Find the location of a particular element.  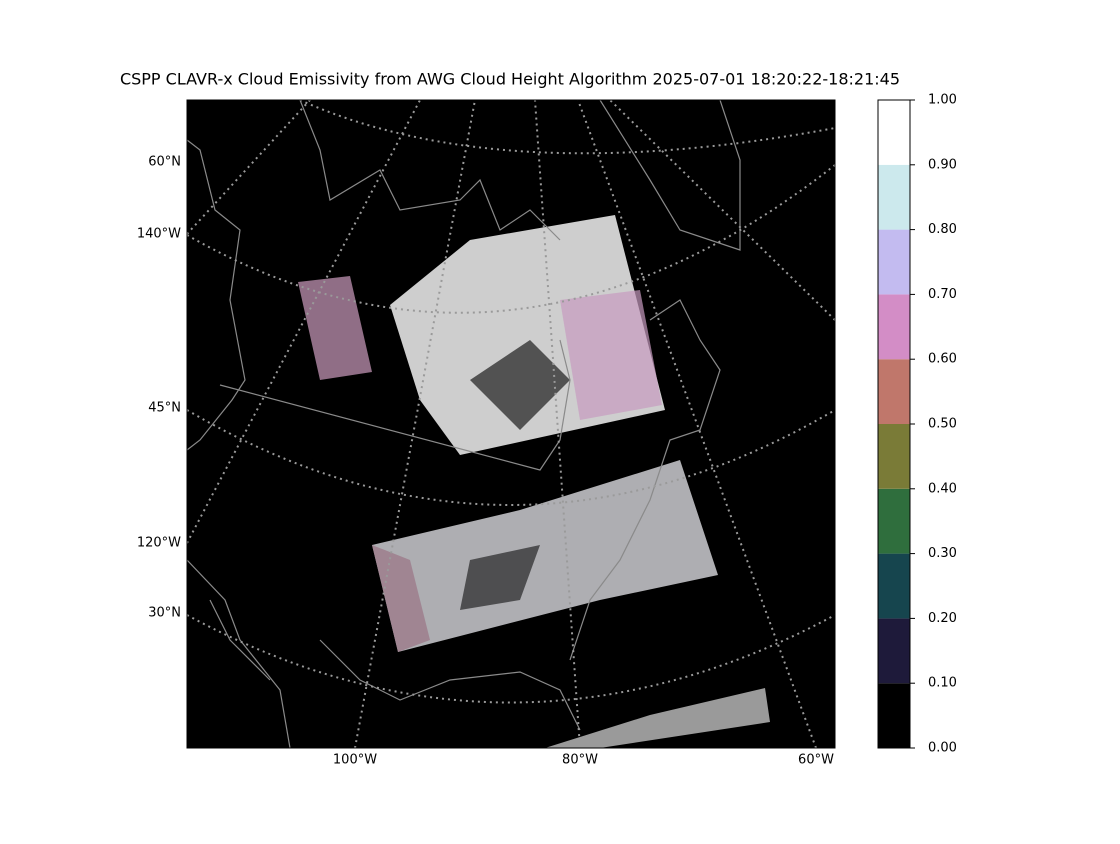

colorbar-tick-label: 0.20 is located at coordinates (942, 618).